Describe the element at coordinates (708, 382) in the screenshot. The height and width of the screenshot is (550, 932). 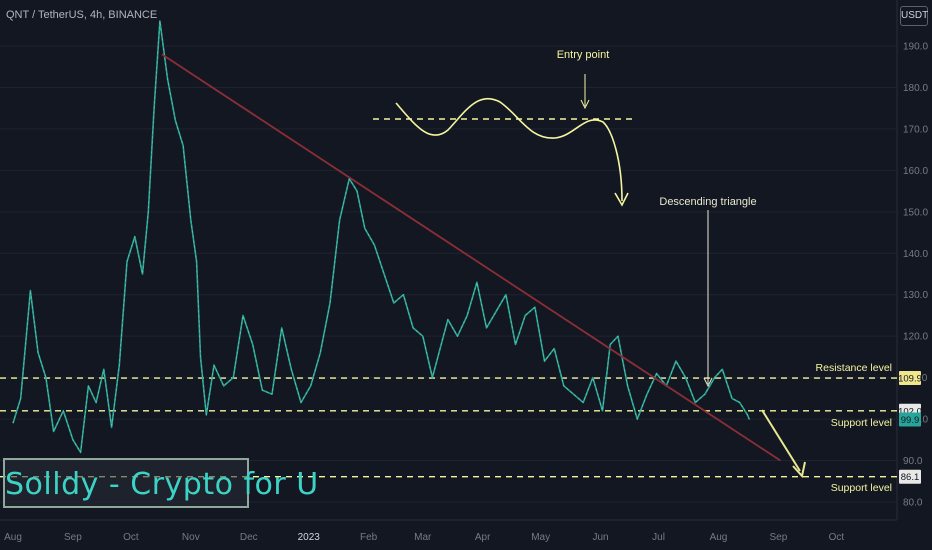
I see `triangle-arrow-icon` at that location.